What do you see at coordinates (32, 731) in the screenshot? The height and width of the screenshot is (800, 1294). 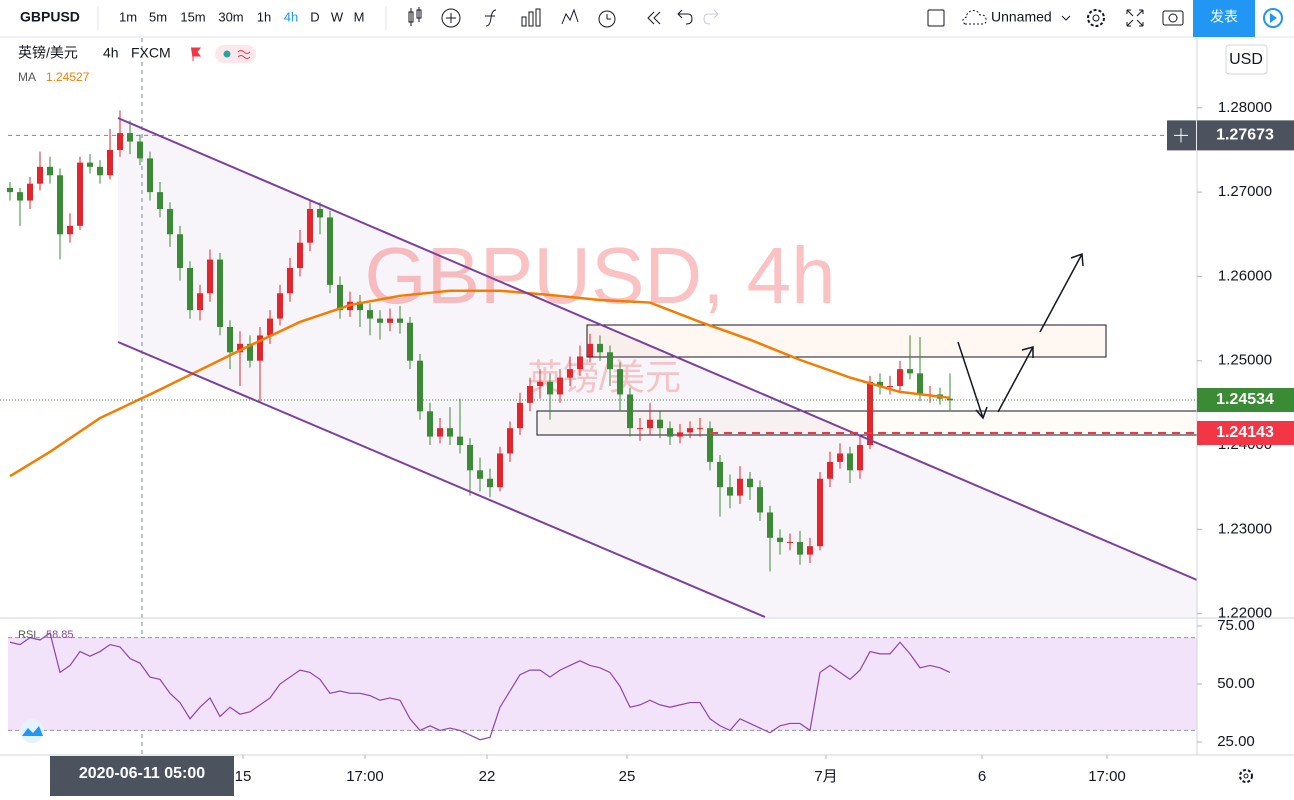 I see `logo` at bounding box center [32, 731].